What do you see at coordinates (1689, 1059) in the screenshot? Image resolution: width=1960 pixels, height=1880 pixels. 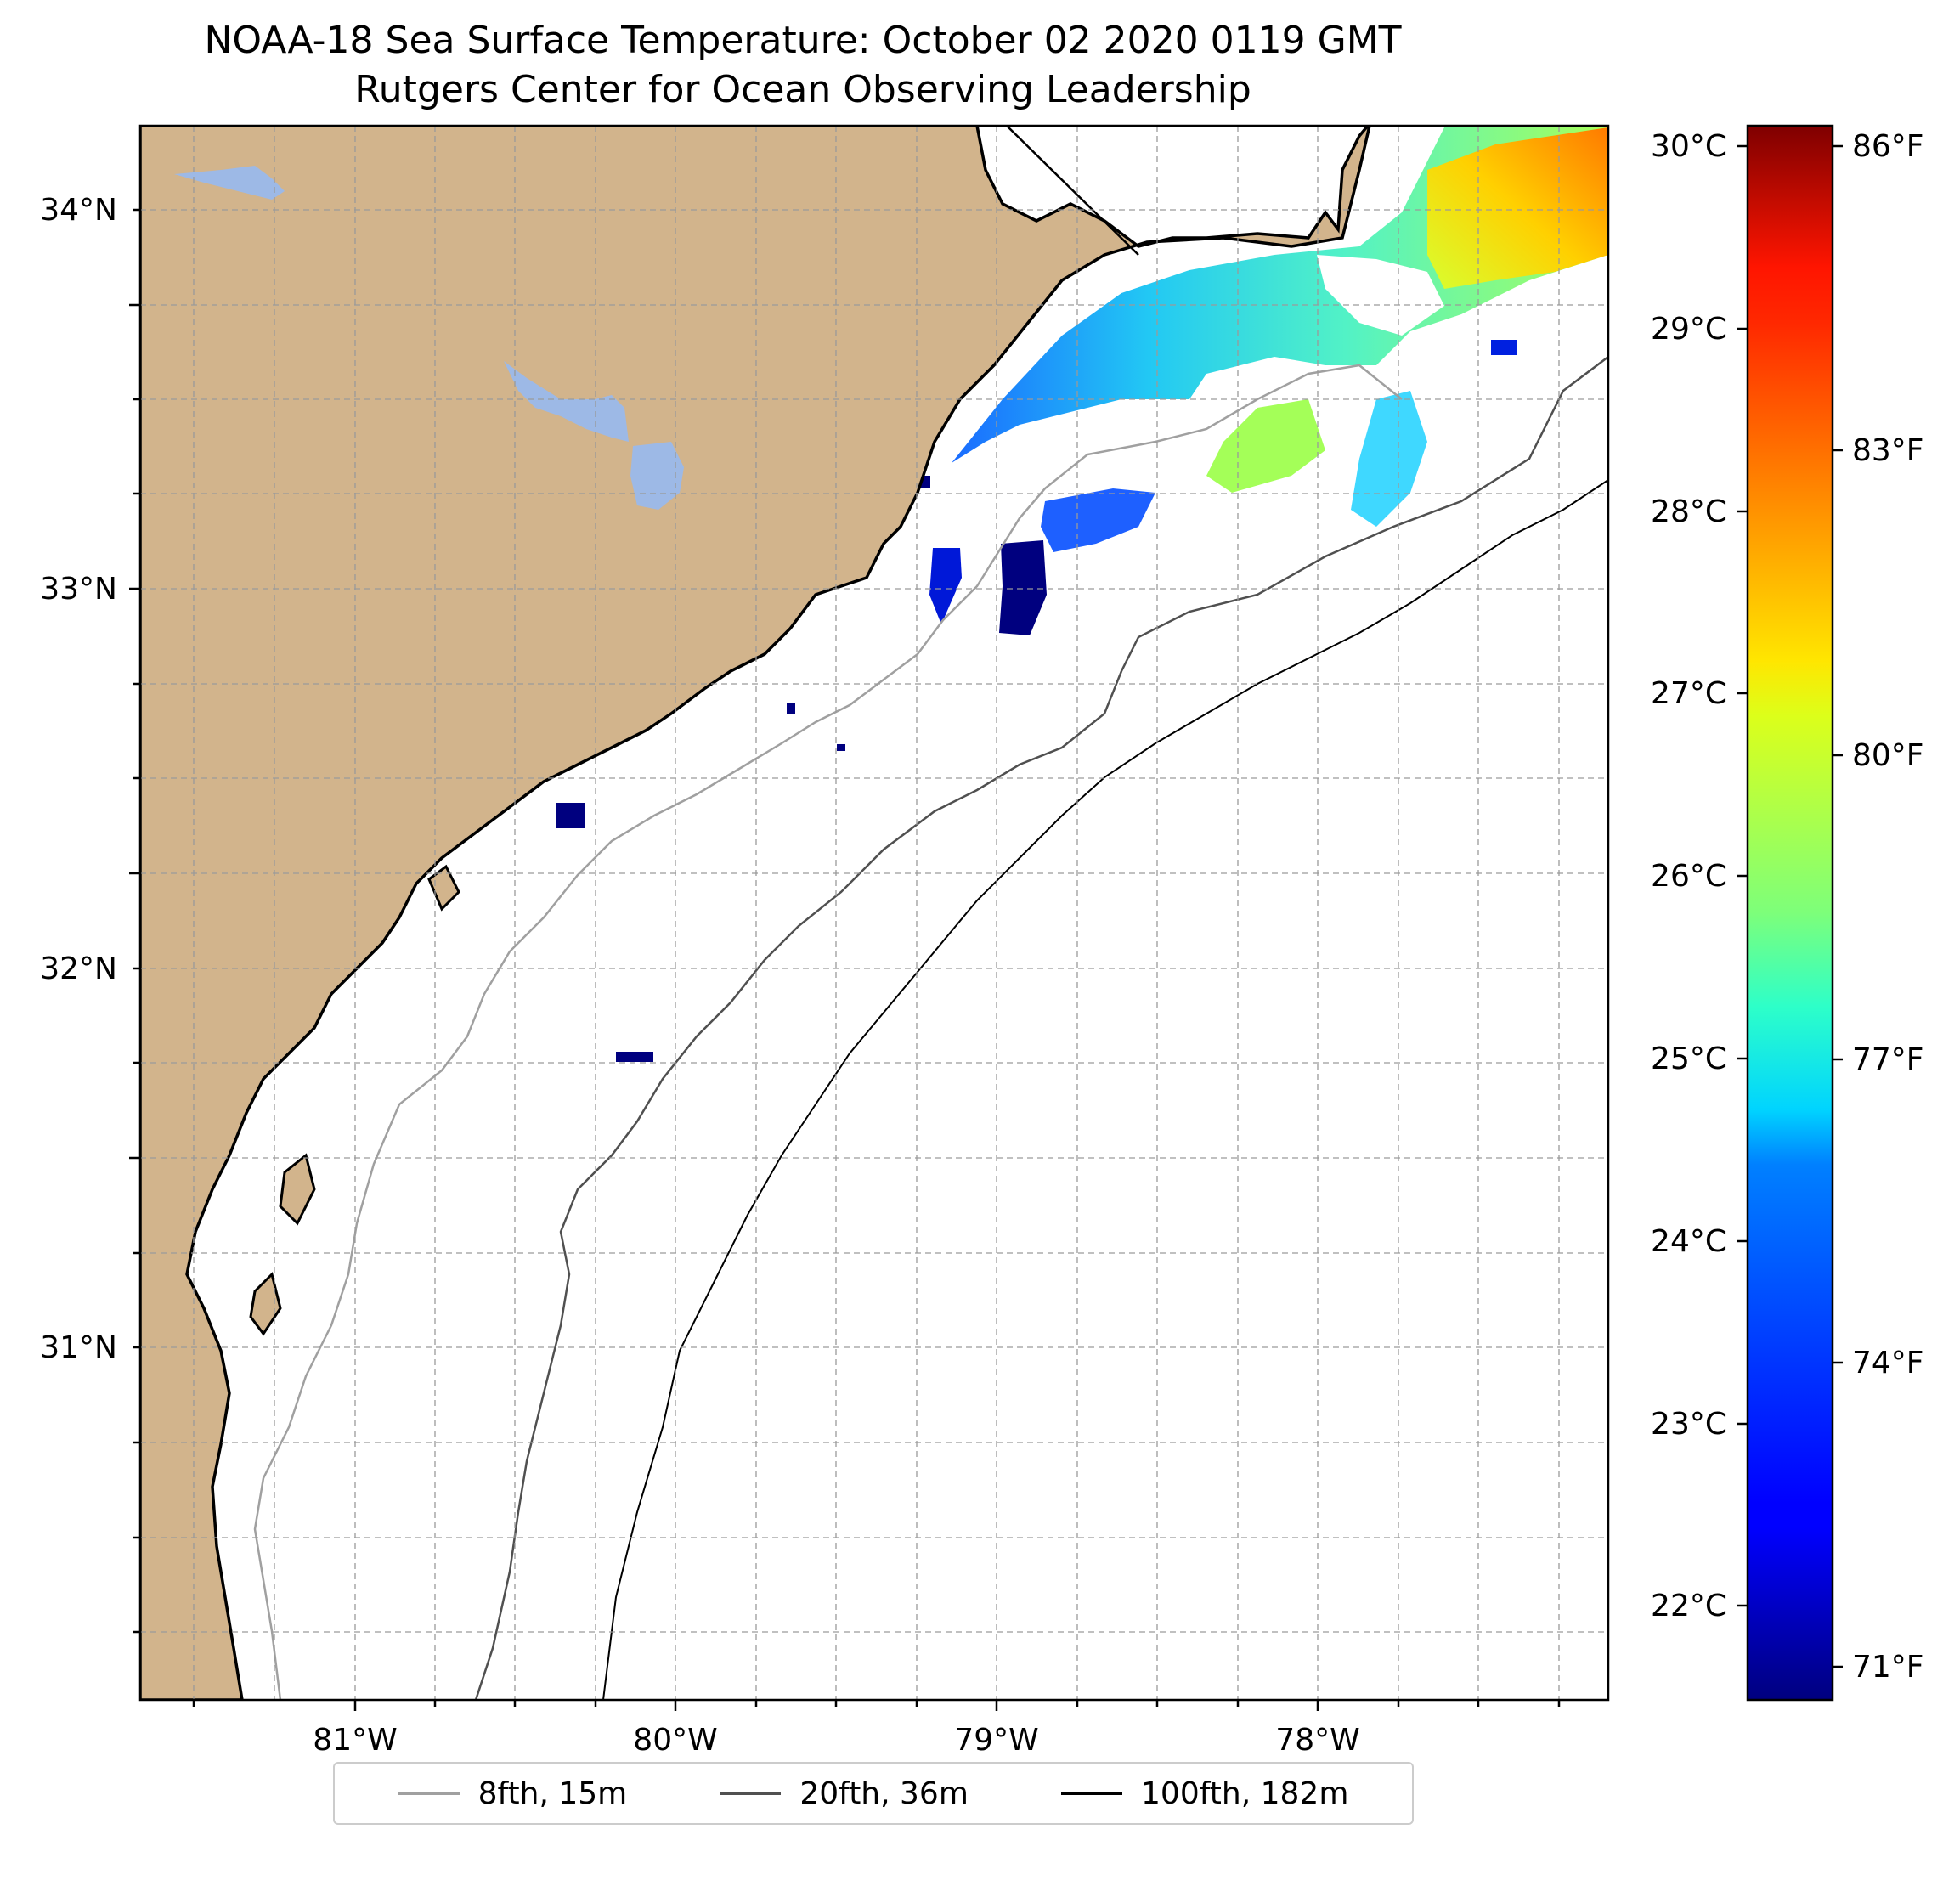 I see `colorbar-label-25c: 25°C` at bounding box center [1689, 1059].